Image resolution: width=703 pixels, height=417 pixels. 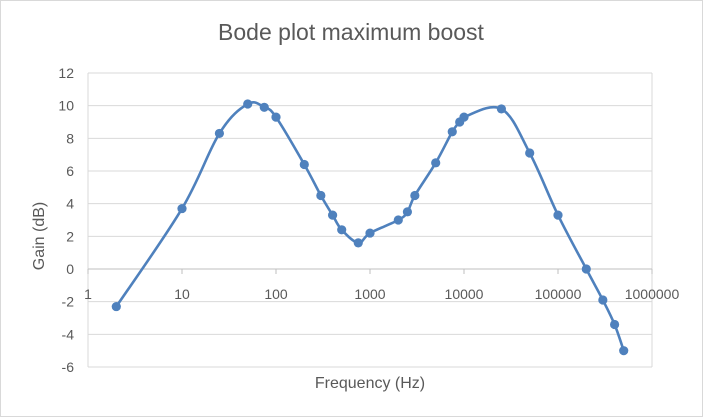 I want to click on y-tick-label: 2, so click(x=70, y=236).